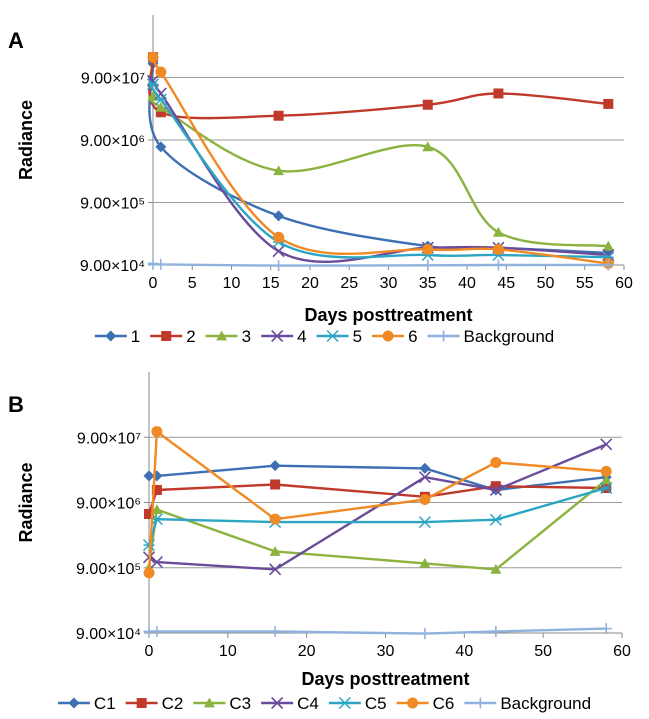 This screenshot has width=649, height=719. I want to click on legend-label: C4, so click(308, 703).